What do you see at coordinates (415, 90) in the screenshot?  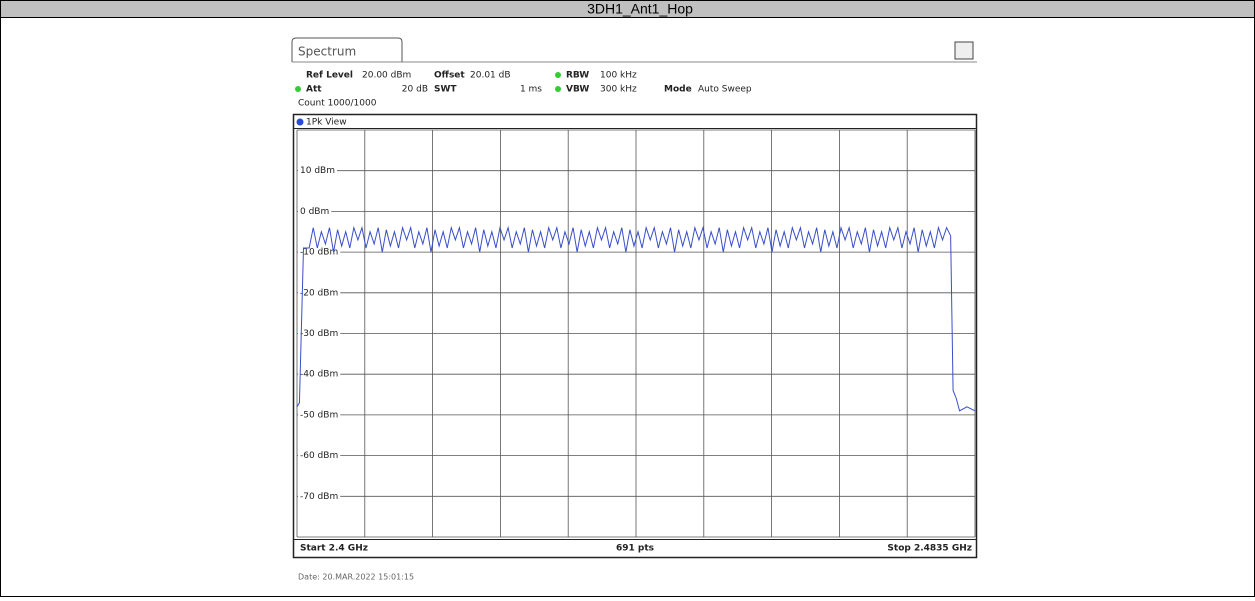 I see `setting-value: 20 dB` at bounding box center [415, 90].